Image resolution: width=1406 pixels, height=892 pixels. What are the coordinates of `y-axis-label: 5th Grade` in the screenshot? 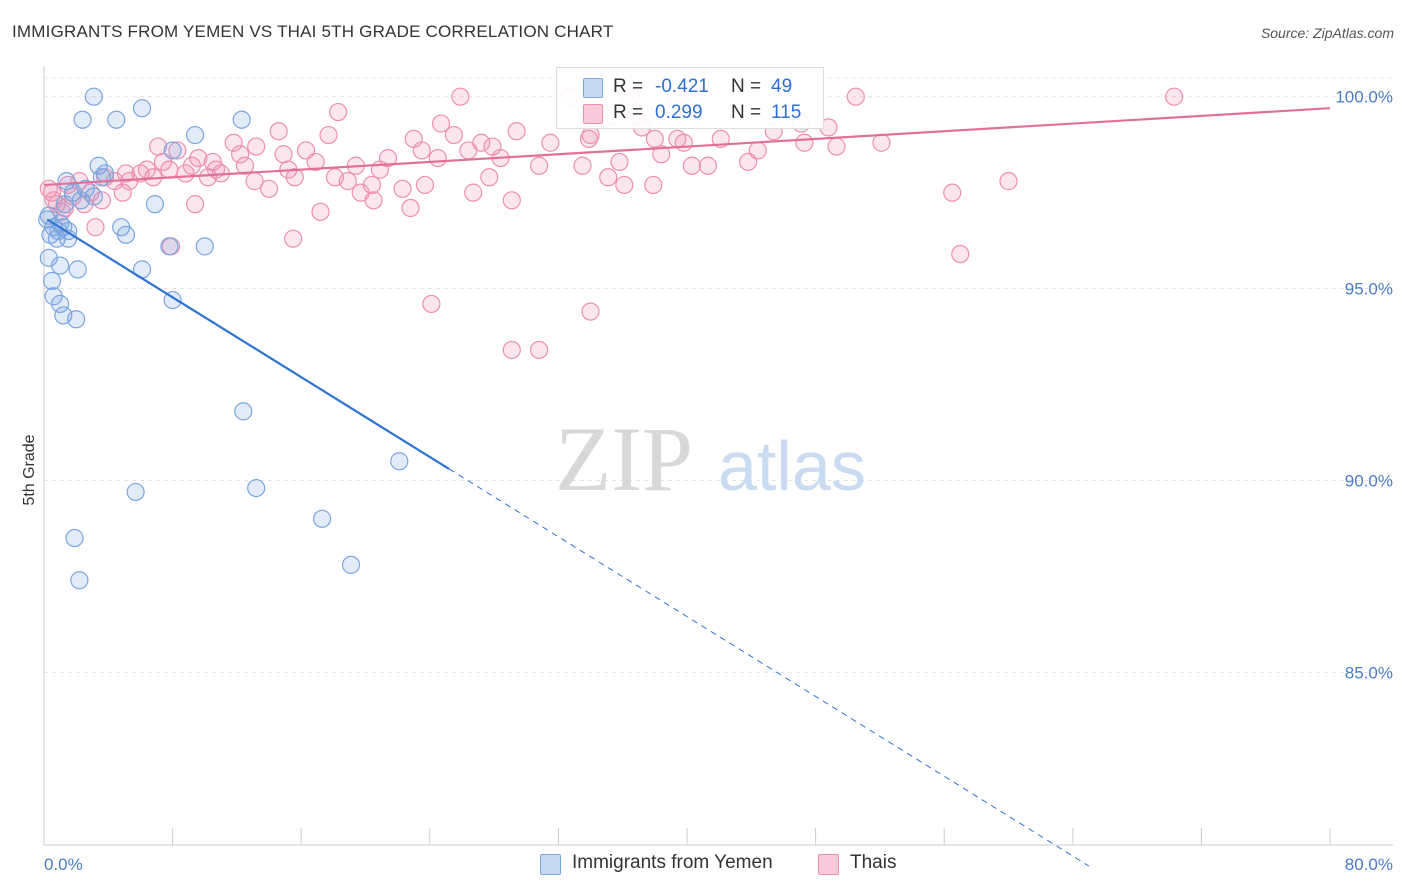 It's located at (29, 469).